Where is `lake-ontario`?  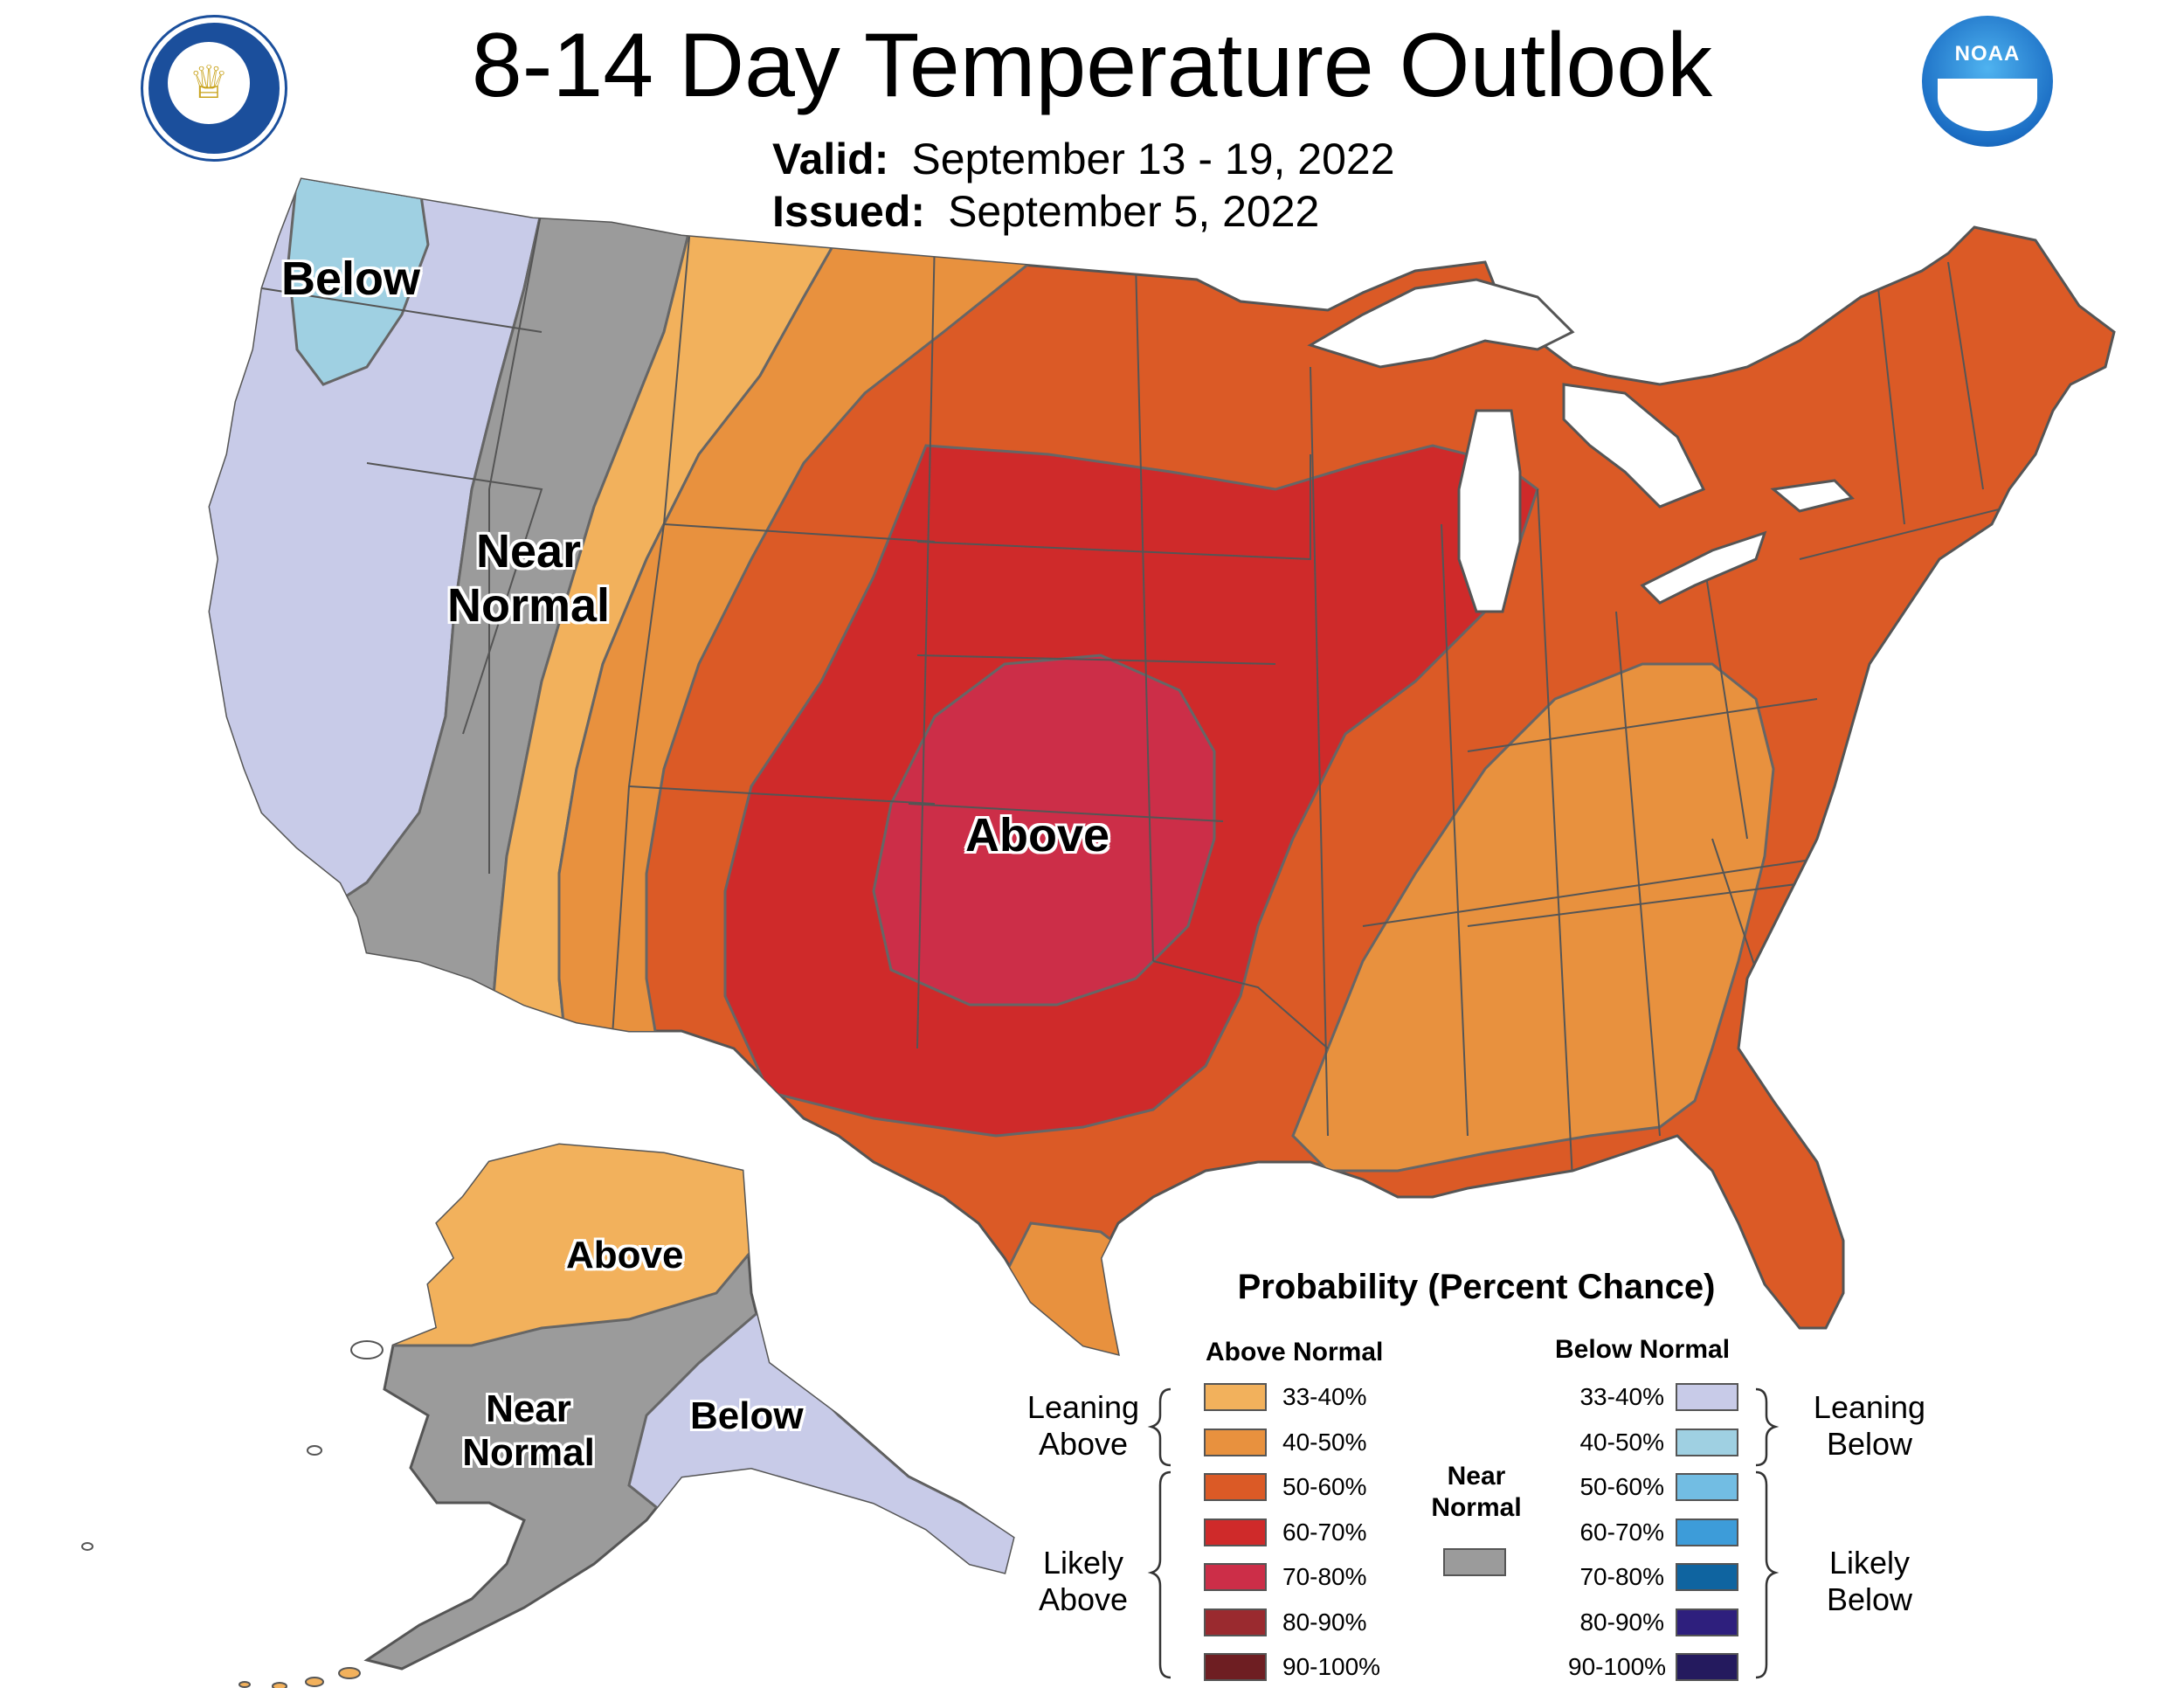 lake-ontario is located at coordinates (1812, 496).